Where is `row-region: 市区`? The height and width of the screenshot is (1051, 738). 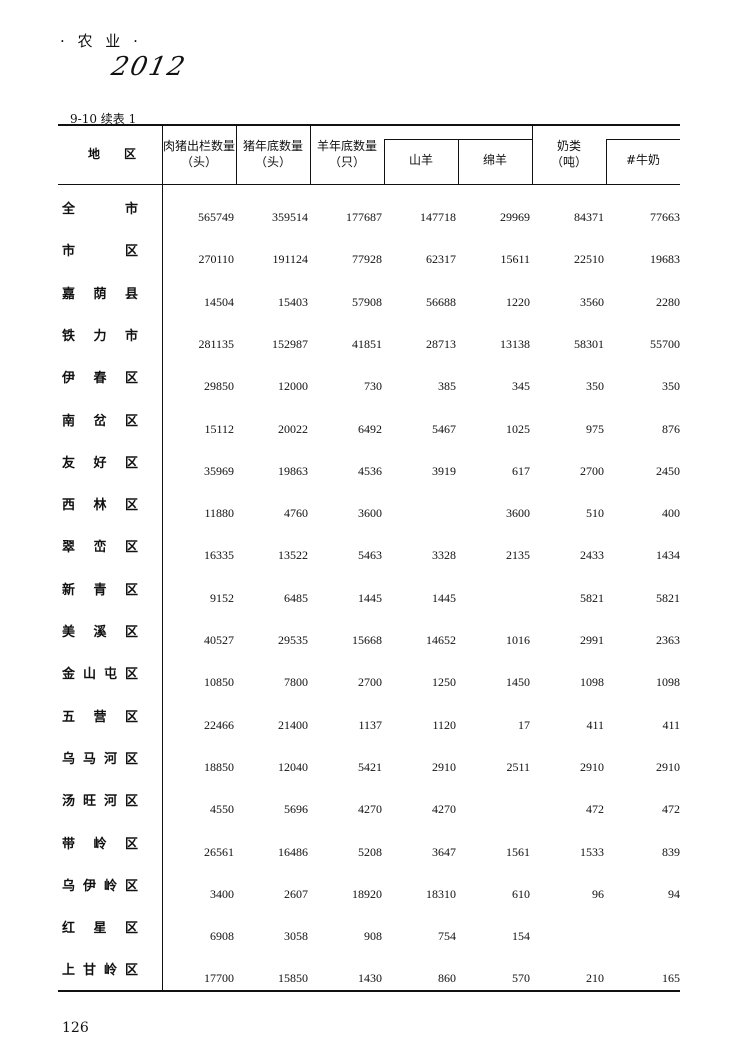 row-region: 市区 is located at coordinates (100, 252).